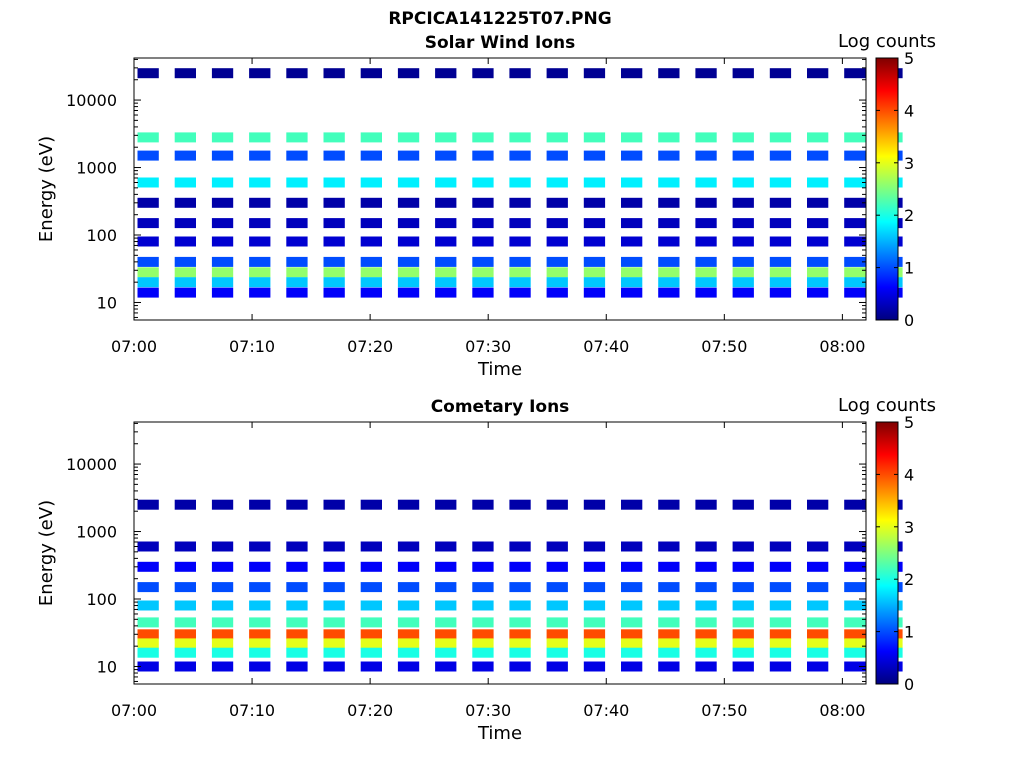  What do you see at coordinates (909, 58) in the screenshot?
I see `colorbar-tick-label: 5` at bounding box center [909, 58].